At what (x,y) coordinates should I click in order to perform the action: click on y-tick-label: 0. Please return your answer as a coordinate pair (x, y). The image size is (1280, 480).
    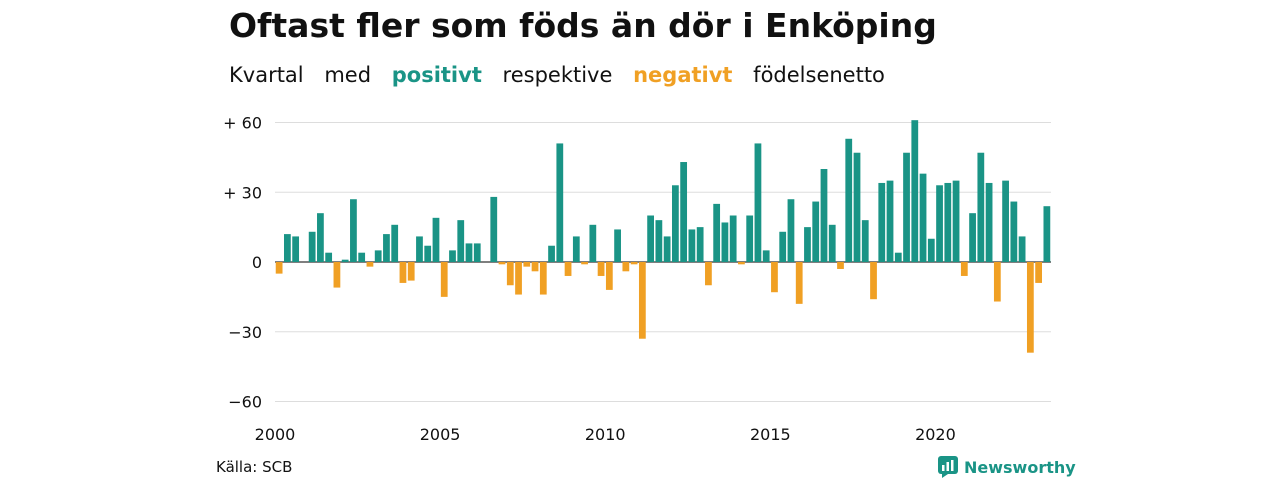
    Looking at the image, I should click on (257, 262).